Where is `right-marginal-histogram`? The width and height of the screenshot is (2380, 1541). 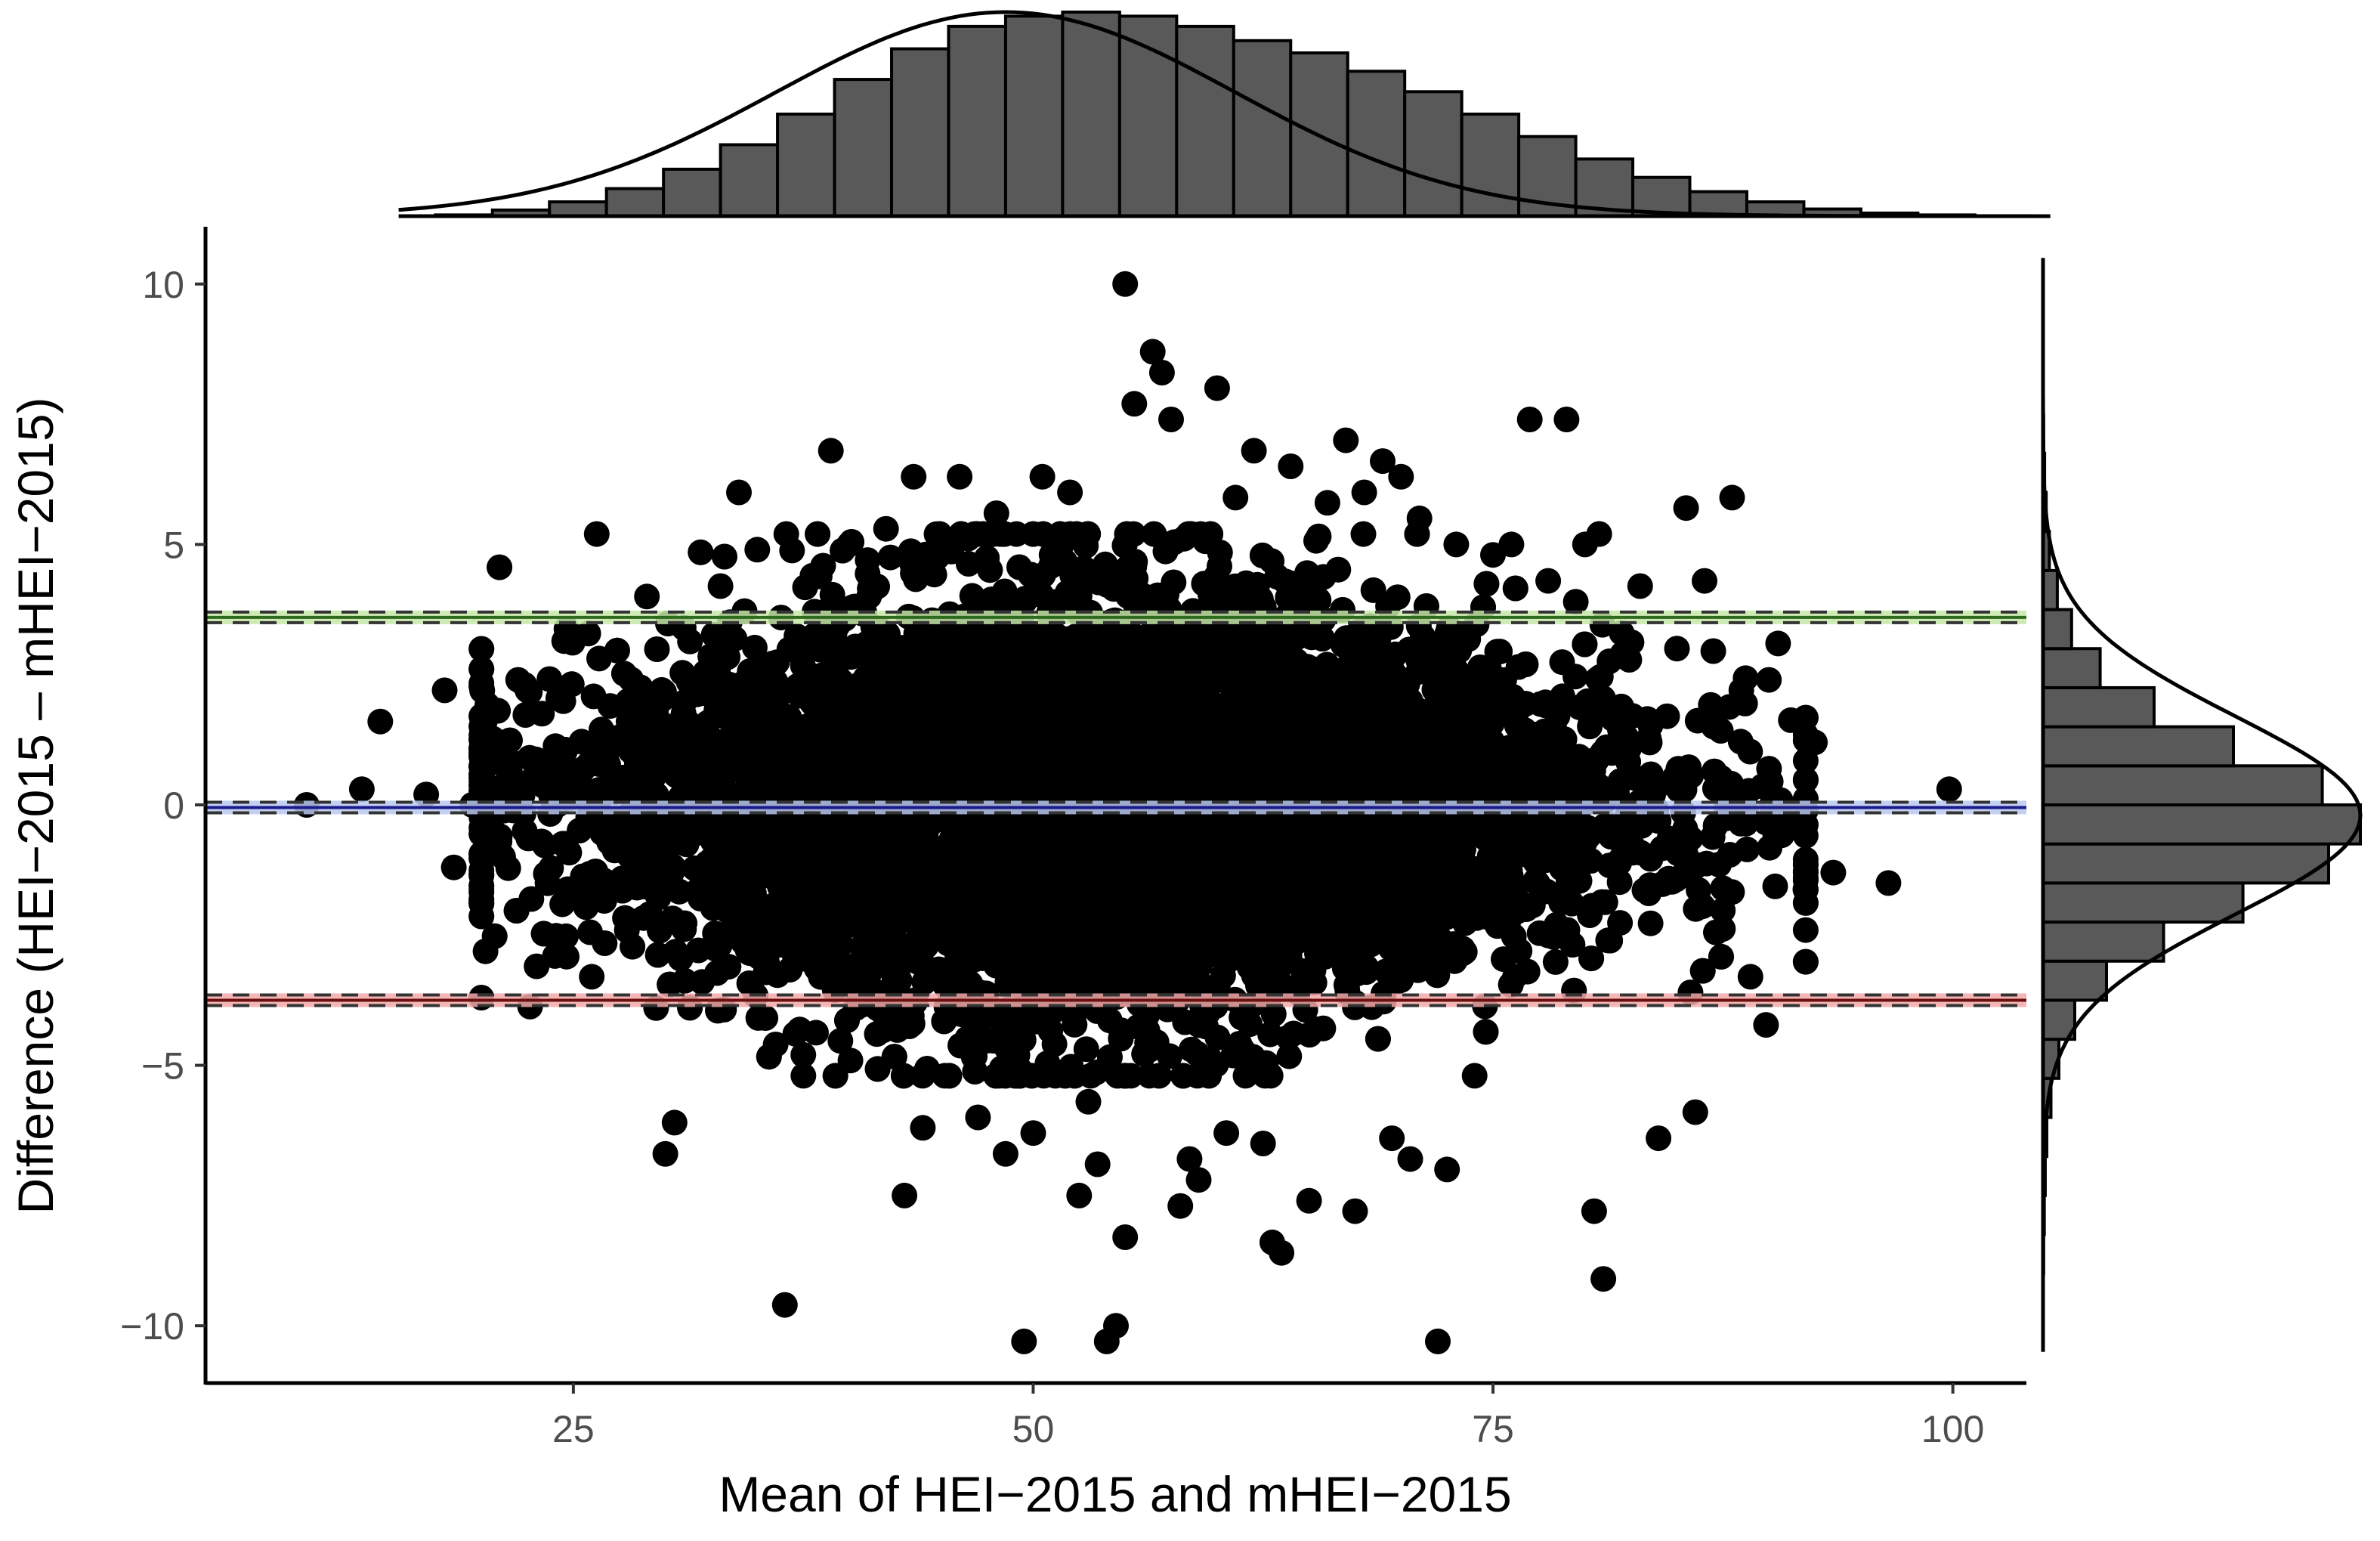
right-marginal-histogram is located at coordinates (2201, 805).